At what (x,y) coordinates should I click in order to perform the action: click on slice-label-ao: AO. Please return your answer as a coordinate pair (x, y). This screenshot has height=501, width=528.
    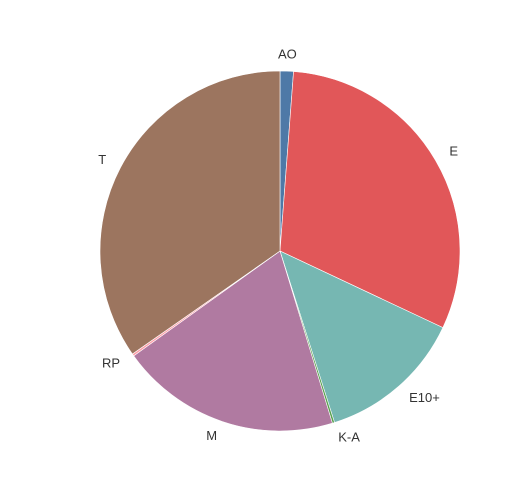
    Looking at the image, I should click on (287, 54).